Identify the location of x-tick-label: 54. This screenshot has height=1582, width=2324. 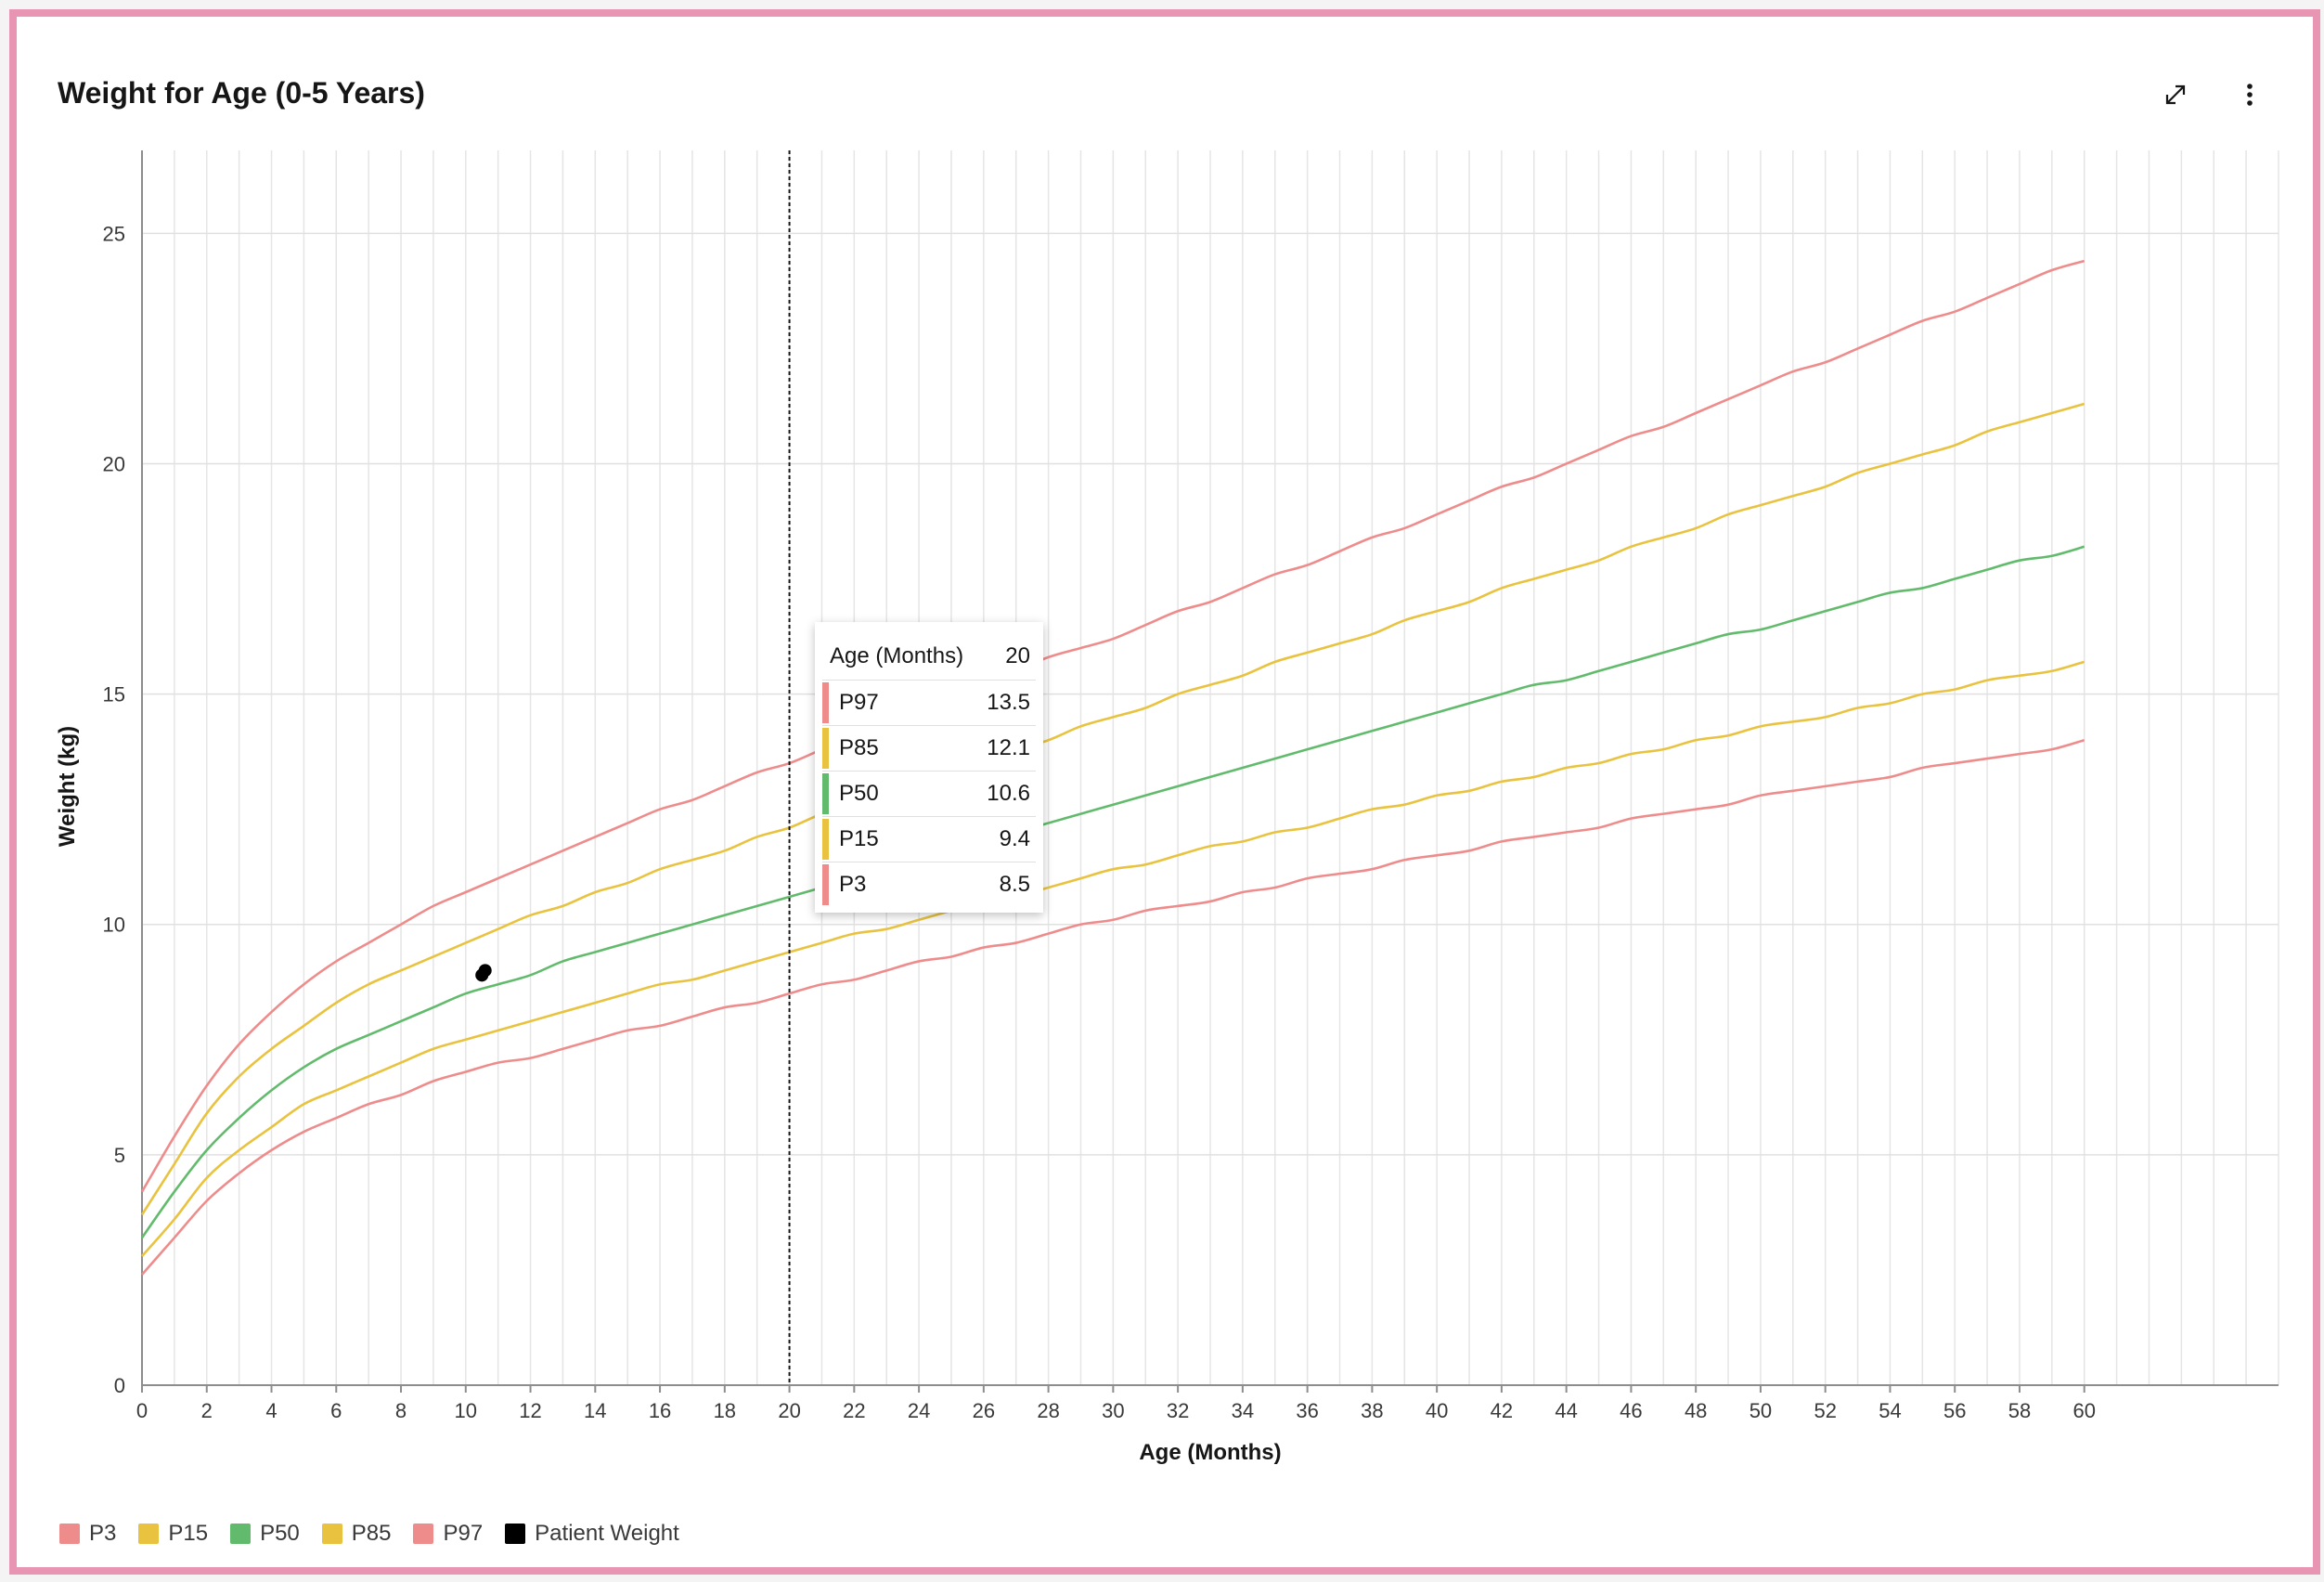
(1890, 1410).